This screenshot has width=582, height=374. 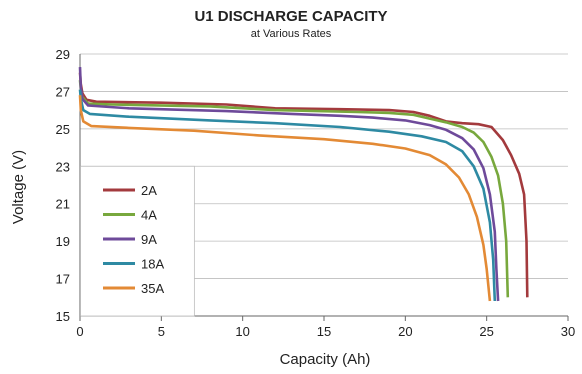 What do you see at coordinates (290, 16) in the screenshot?
I see `chart-title: U1 DISCHARGE CAPACITY` at bounding box center [290, 16].